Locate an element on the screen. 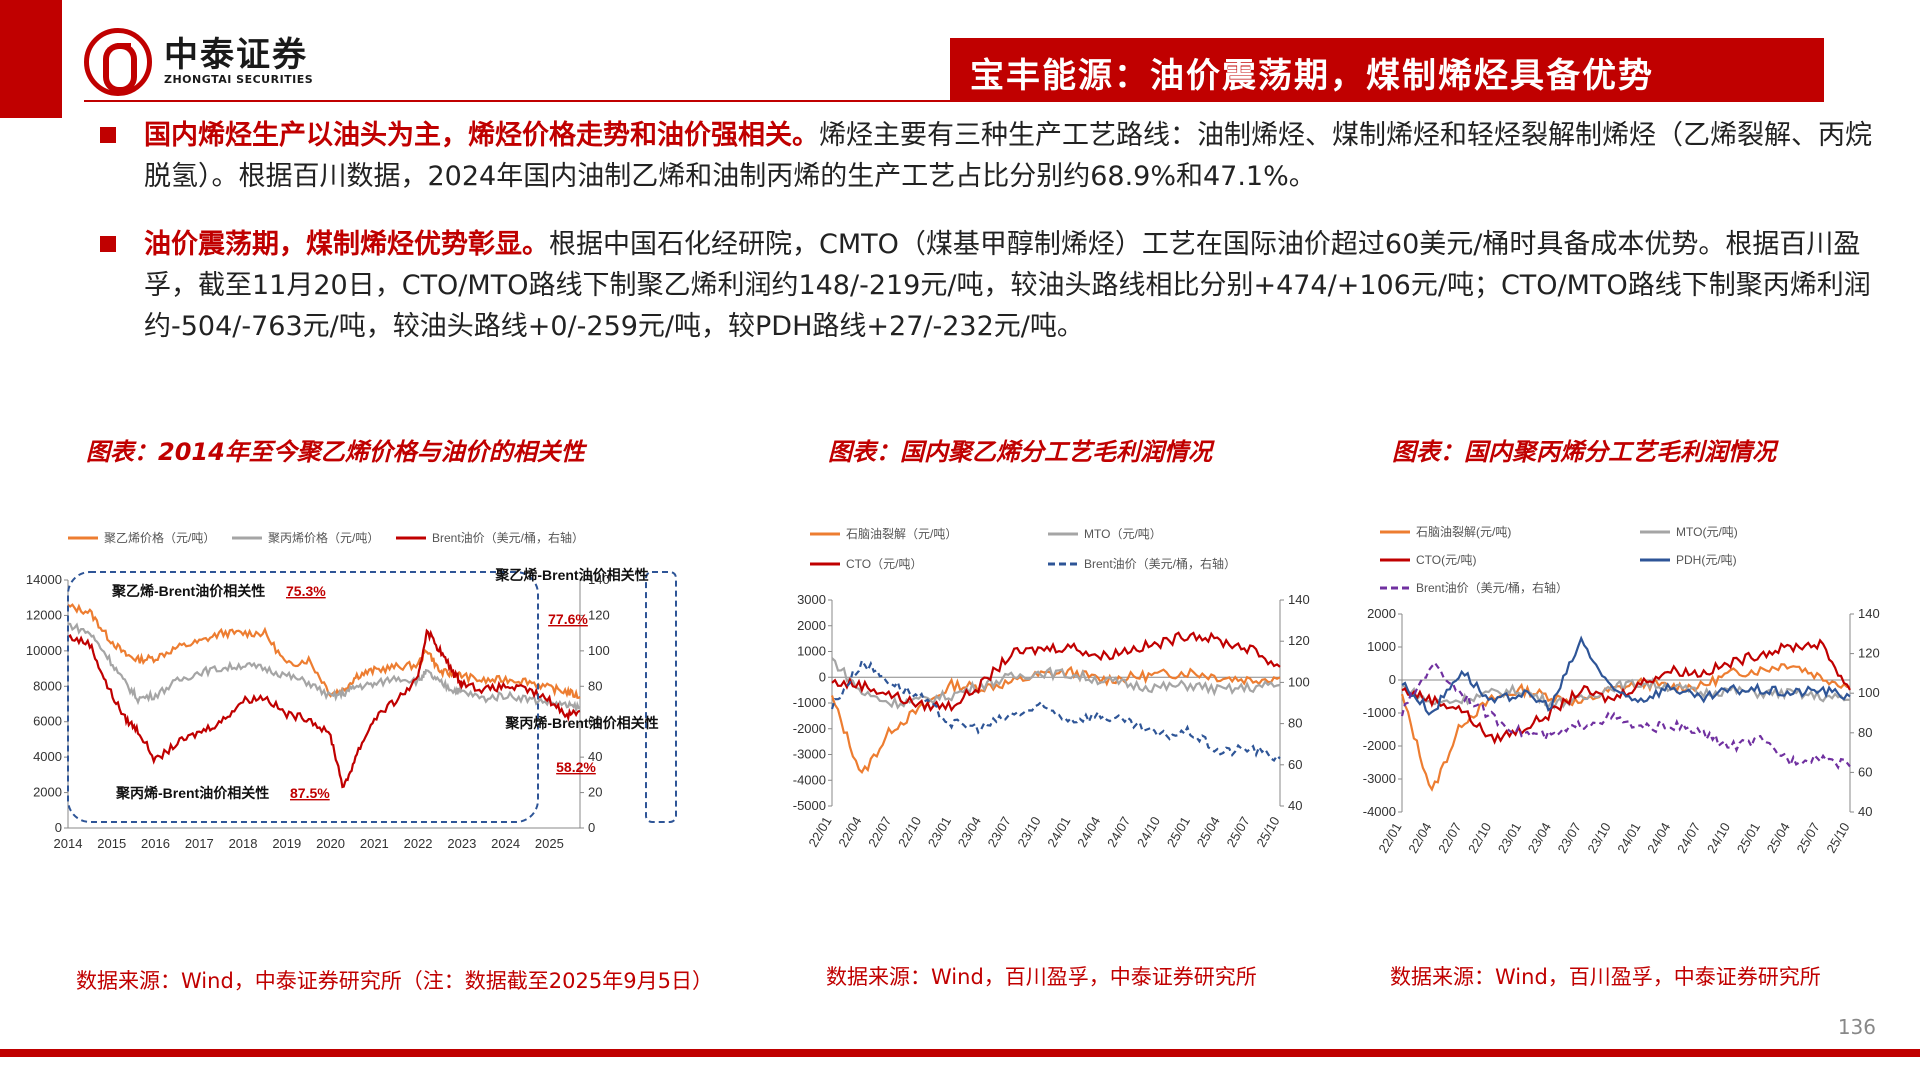  y-tick-label: 8000 is located at coordinates (47, 685).